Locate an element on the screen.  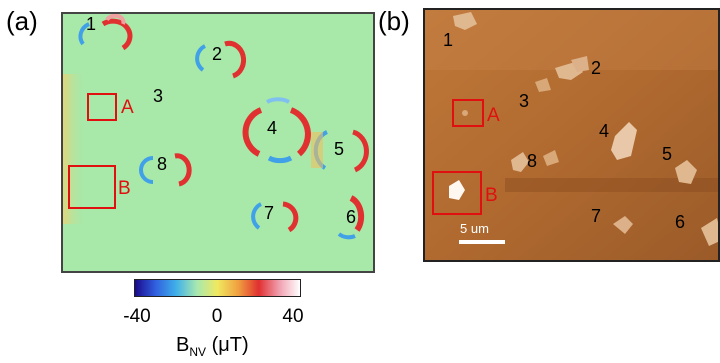
afm-label-1: 1 is located at coordinates (448, 40).